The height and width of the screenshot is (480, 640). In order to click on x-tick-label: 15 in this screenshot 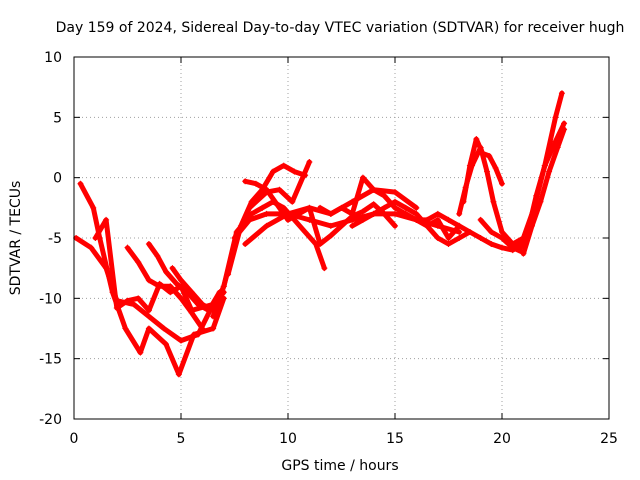, I will do `click(395, 439)`.